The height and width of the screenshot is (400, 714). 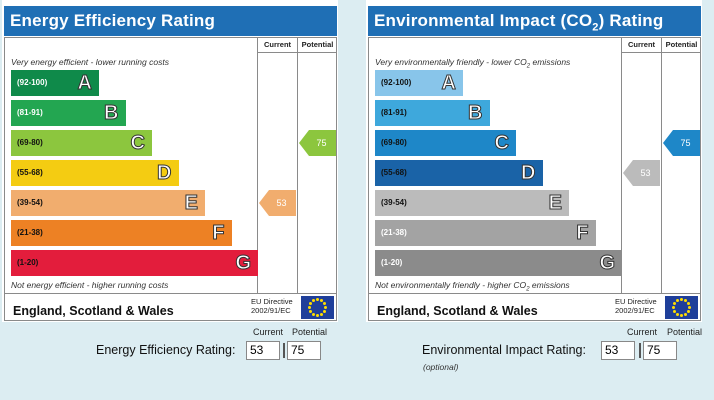 I want to click on env-title-subscript: 2, so click(x=595, y=27).